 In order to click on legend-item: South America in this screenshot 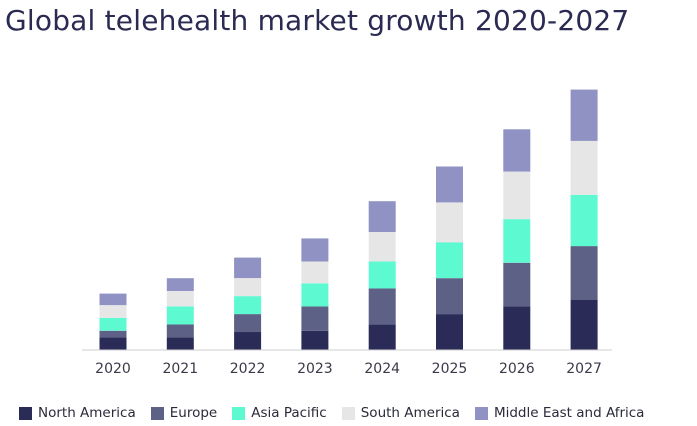, I will do `click(400, 413)`.